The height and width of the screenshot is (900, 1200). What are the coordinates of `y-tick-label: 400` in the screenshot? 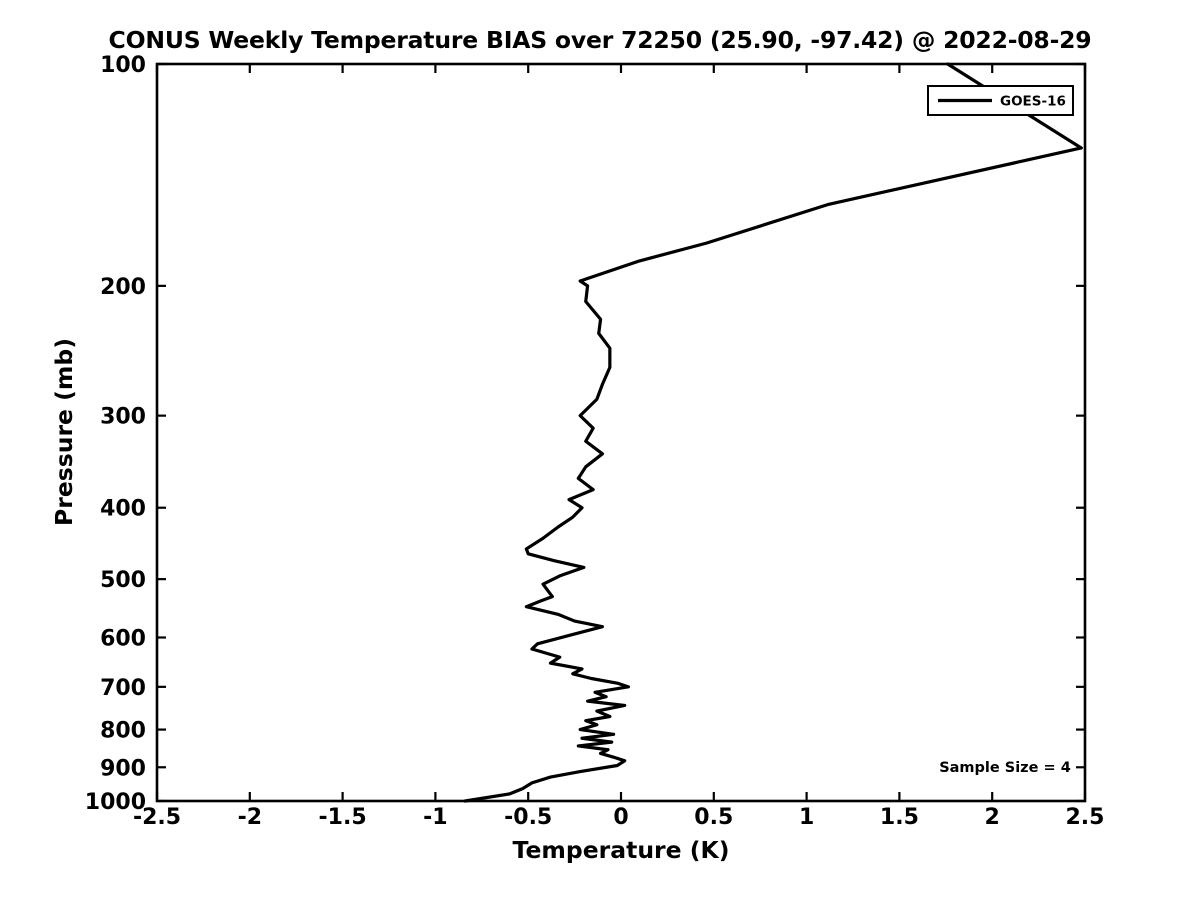 It's located at (123, 509).